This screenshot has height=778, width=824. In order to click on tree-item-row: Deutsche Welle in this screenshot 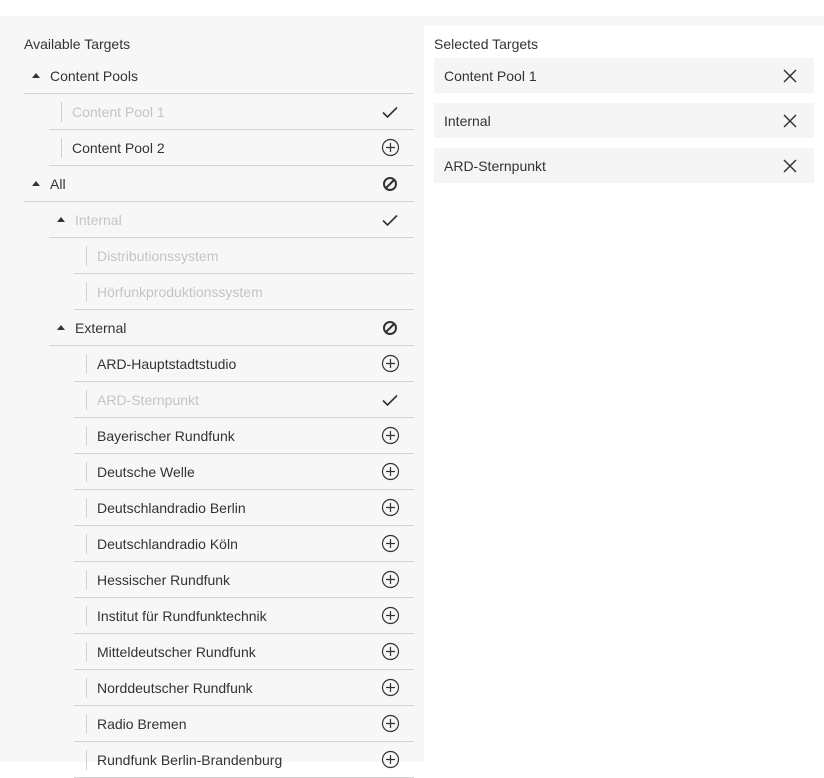, I will do `click(244, 472)`.